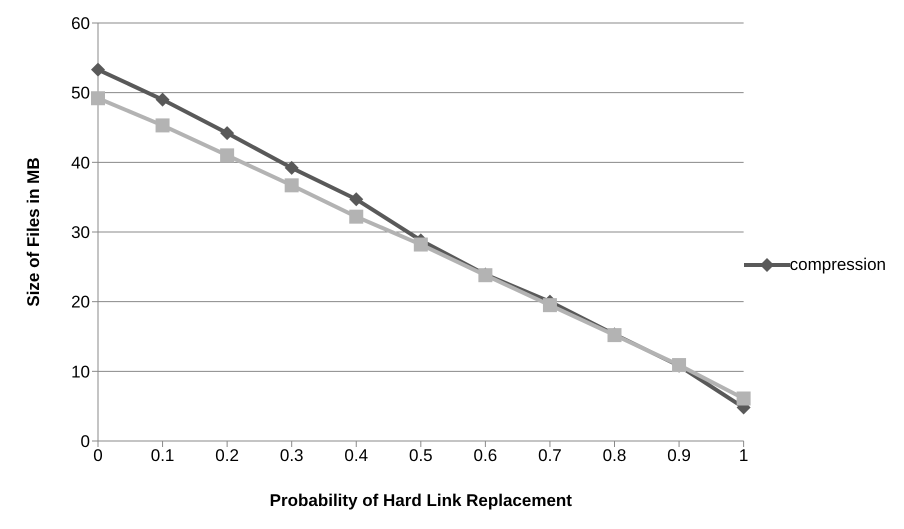  Describe the element at coordinates (85, 442) in the screenshot. I see `y-tick-label: 0` at that location.